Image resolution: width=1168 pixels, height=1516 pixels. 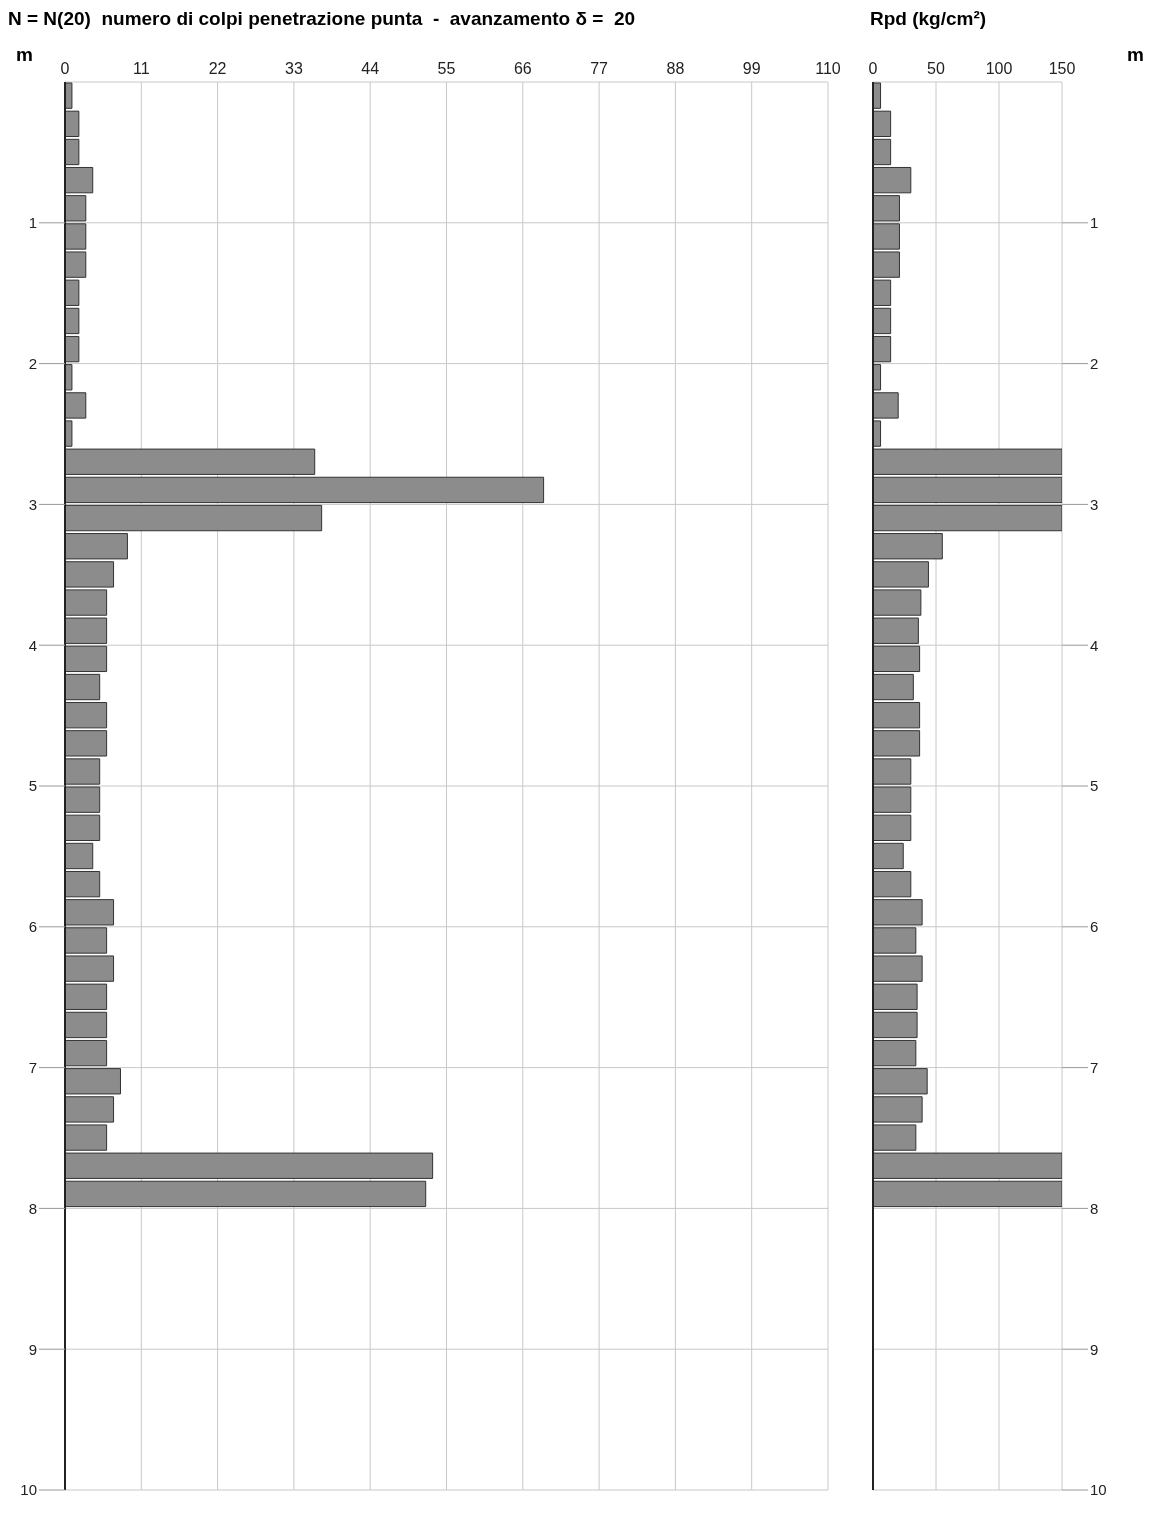 I want to click on x-tick-label: 150, so click(x=1062, y=68).